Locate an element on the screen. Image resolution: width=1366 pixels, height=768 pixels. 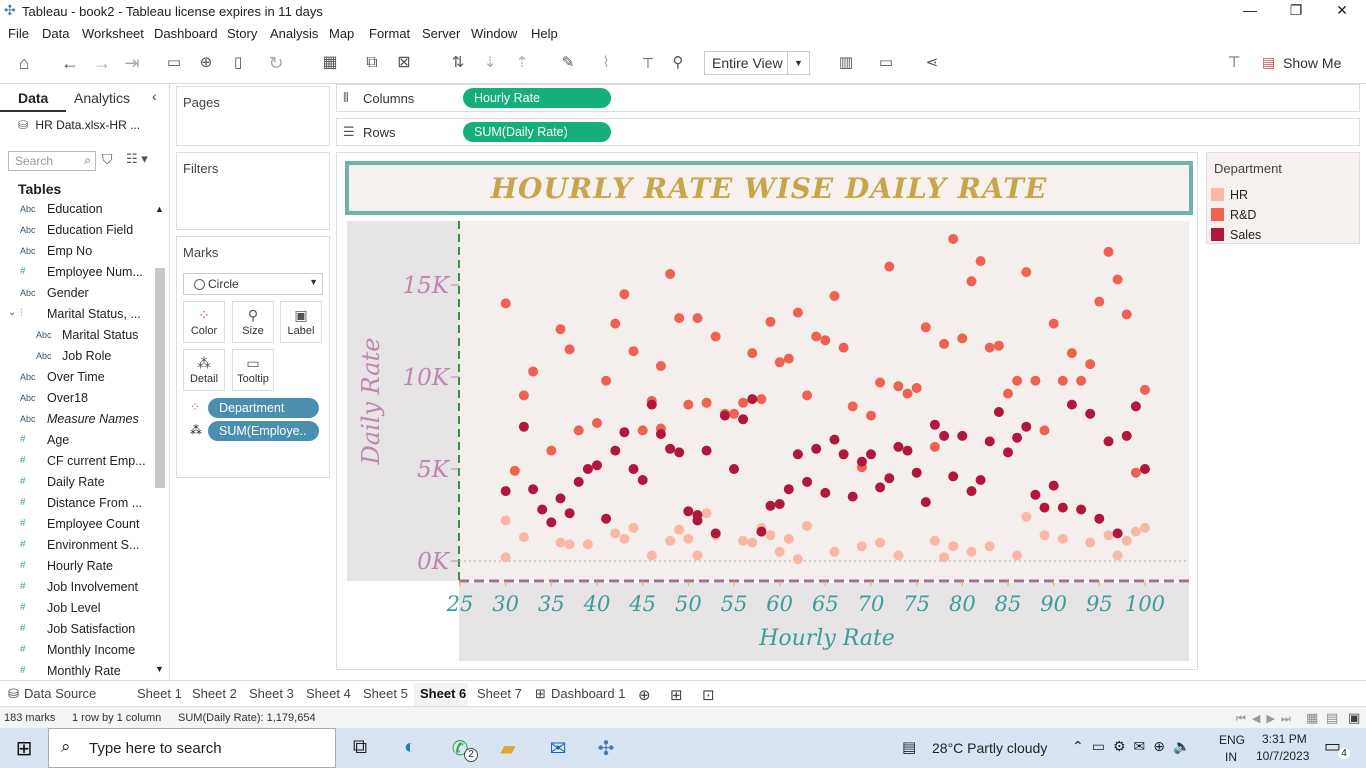
menu-server: Server is located at coordinates (441, 33).